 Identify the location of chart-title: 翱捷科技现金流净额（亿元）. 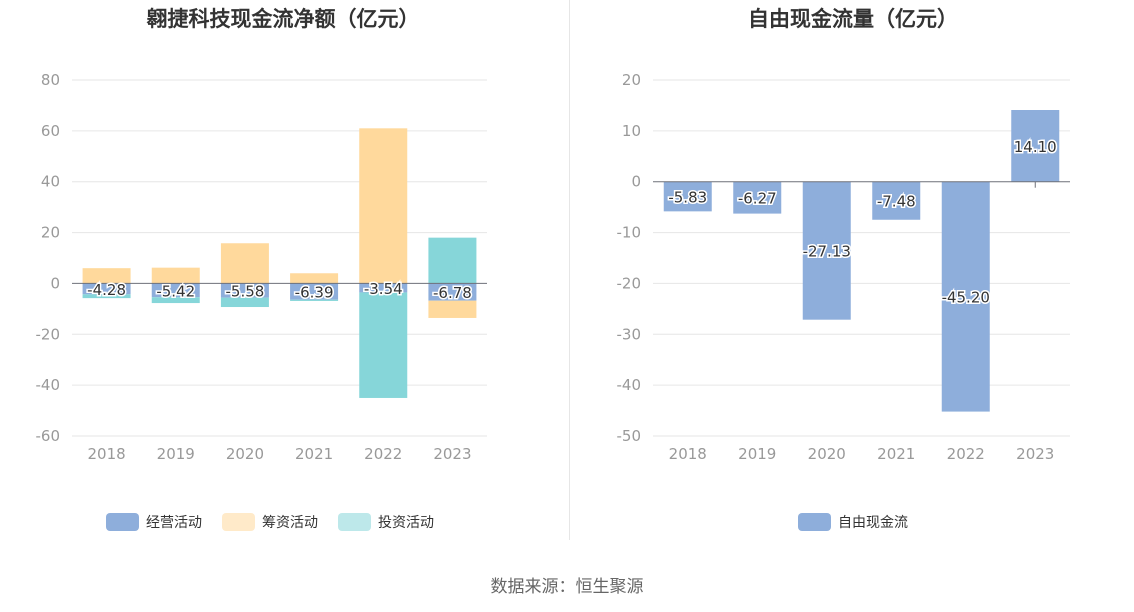
(283, 19).